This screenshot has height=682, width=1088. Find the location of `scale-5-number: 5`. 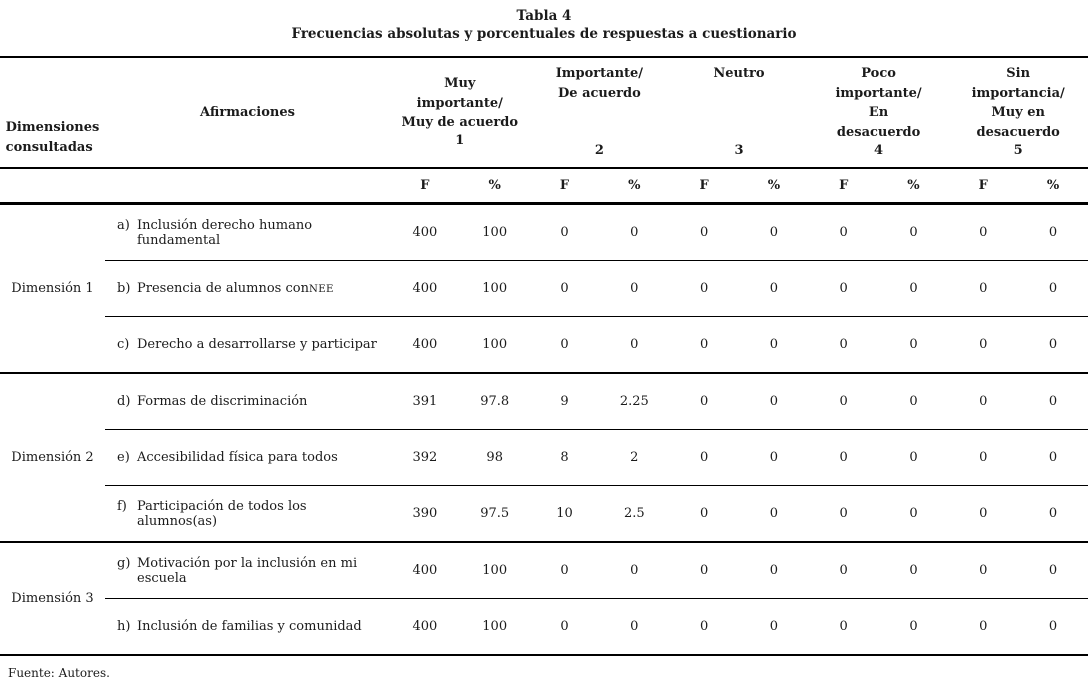

scale-5-number: 5 is located at coordinates (1018, 151).